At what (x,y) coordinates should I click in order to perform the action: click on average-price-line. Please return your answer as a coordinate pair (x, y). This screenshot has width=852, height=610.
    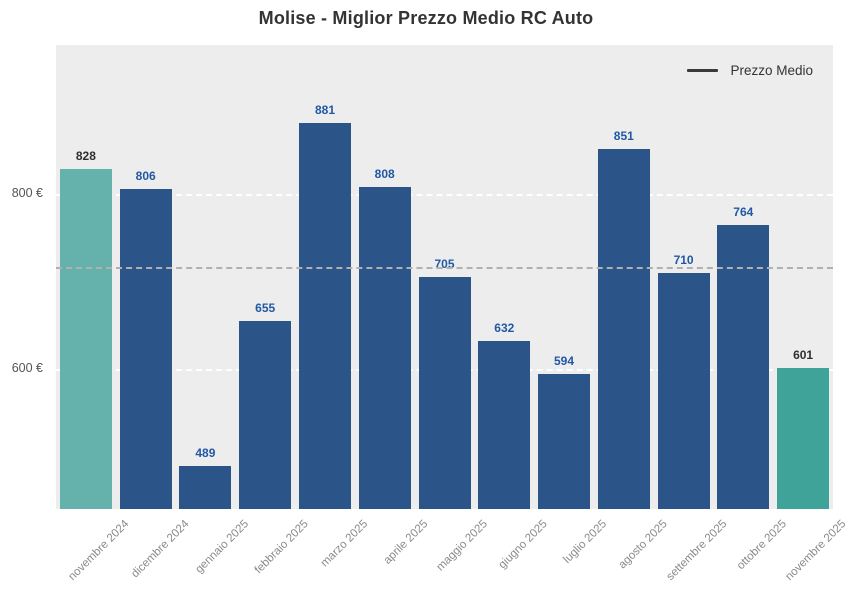
    Looking at the image, I should click on (444, 267).